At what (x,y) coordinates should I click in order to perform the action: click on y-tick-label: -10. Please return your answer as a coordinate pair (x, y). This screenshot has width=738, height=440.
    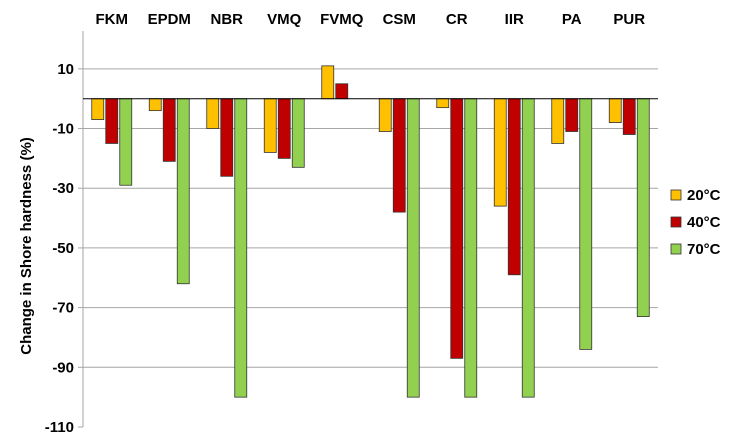
    Looking at the image, I should click on (63, 129).